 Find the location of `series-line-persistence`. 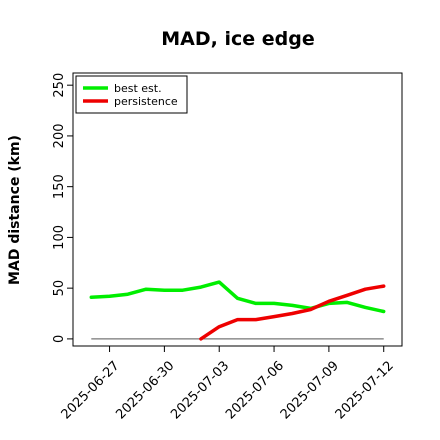

series-line-persistence is located at coordinates (292, 312).